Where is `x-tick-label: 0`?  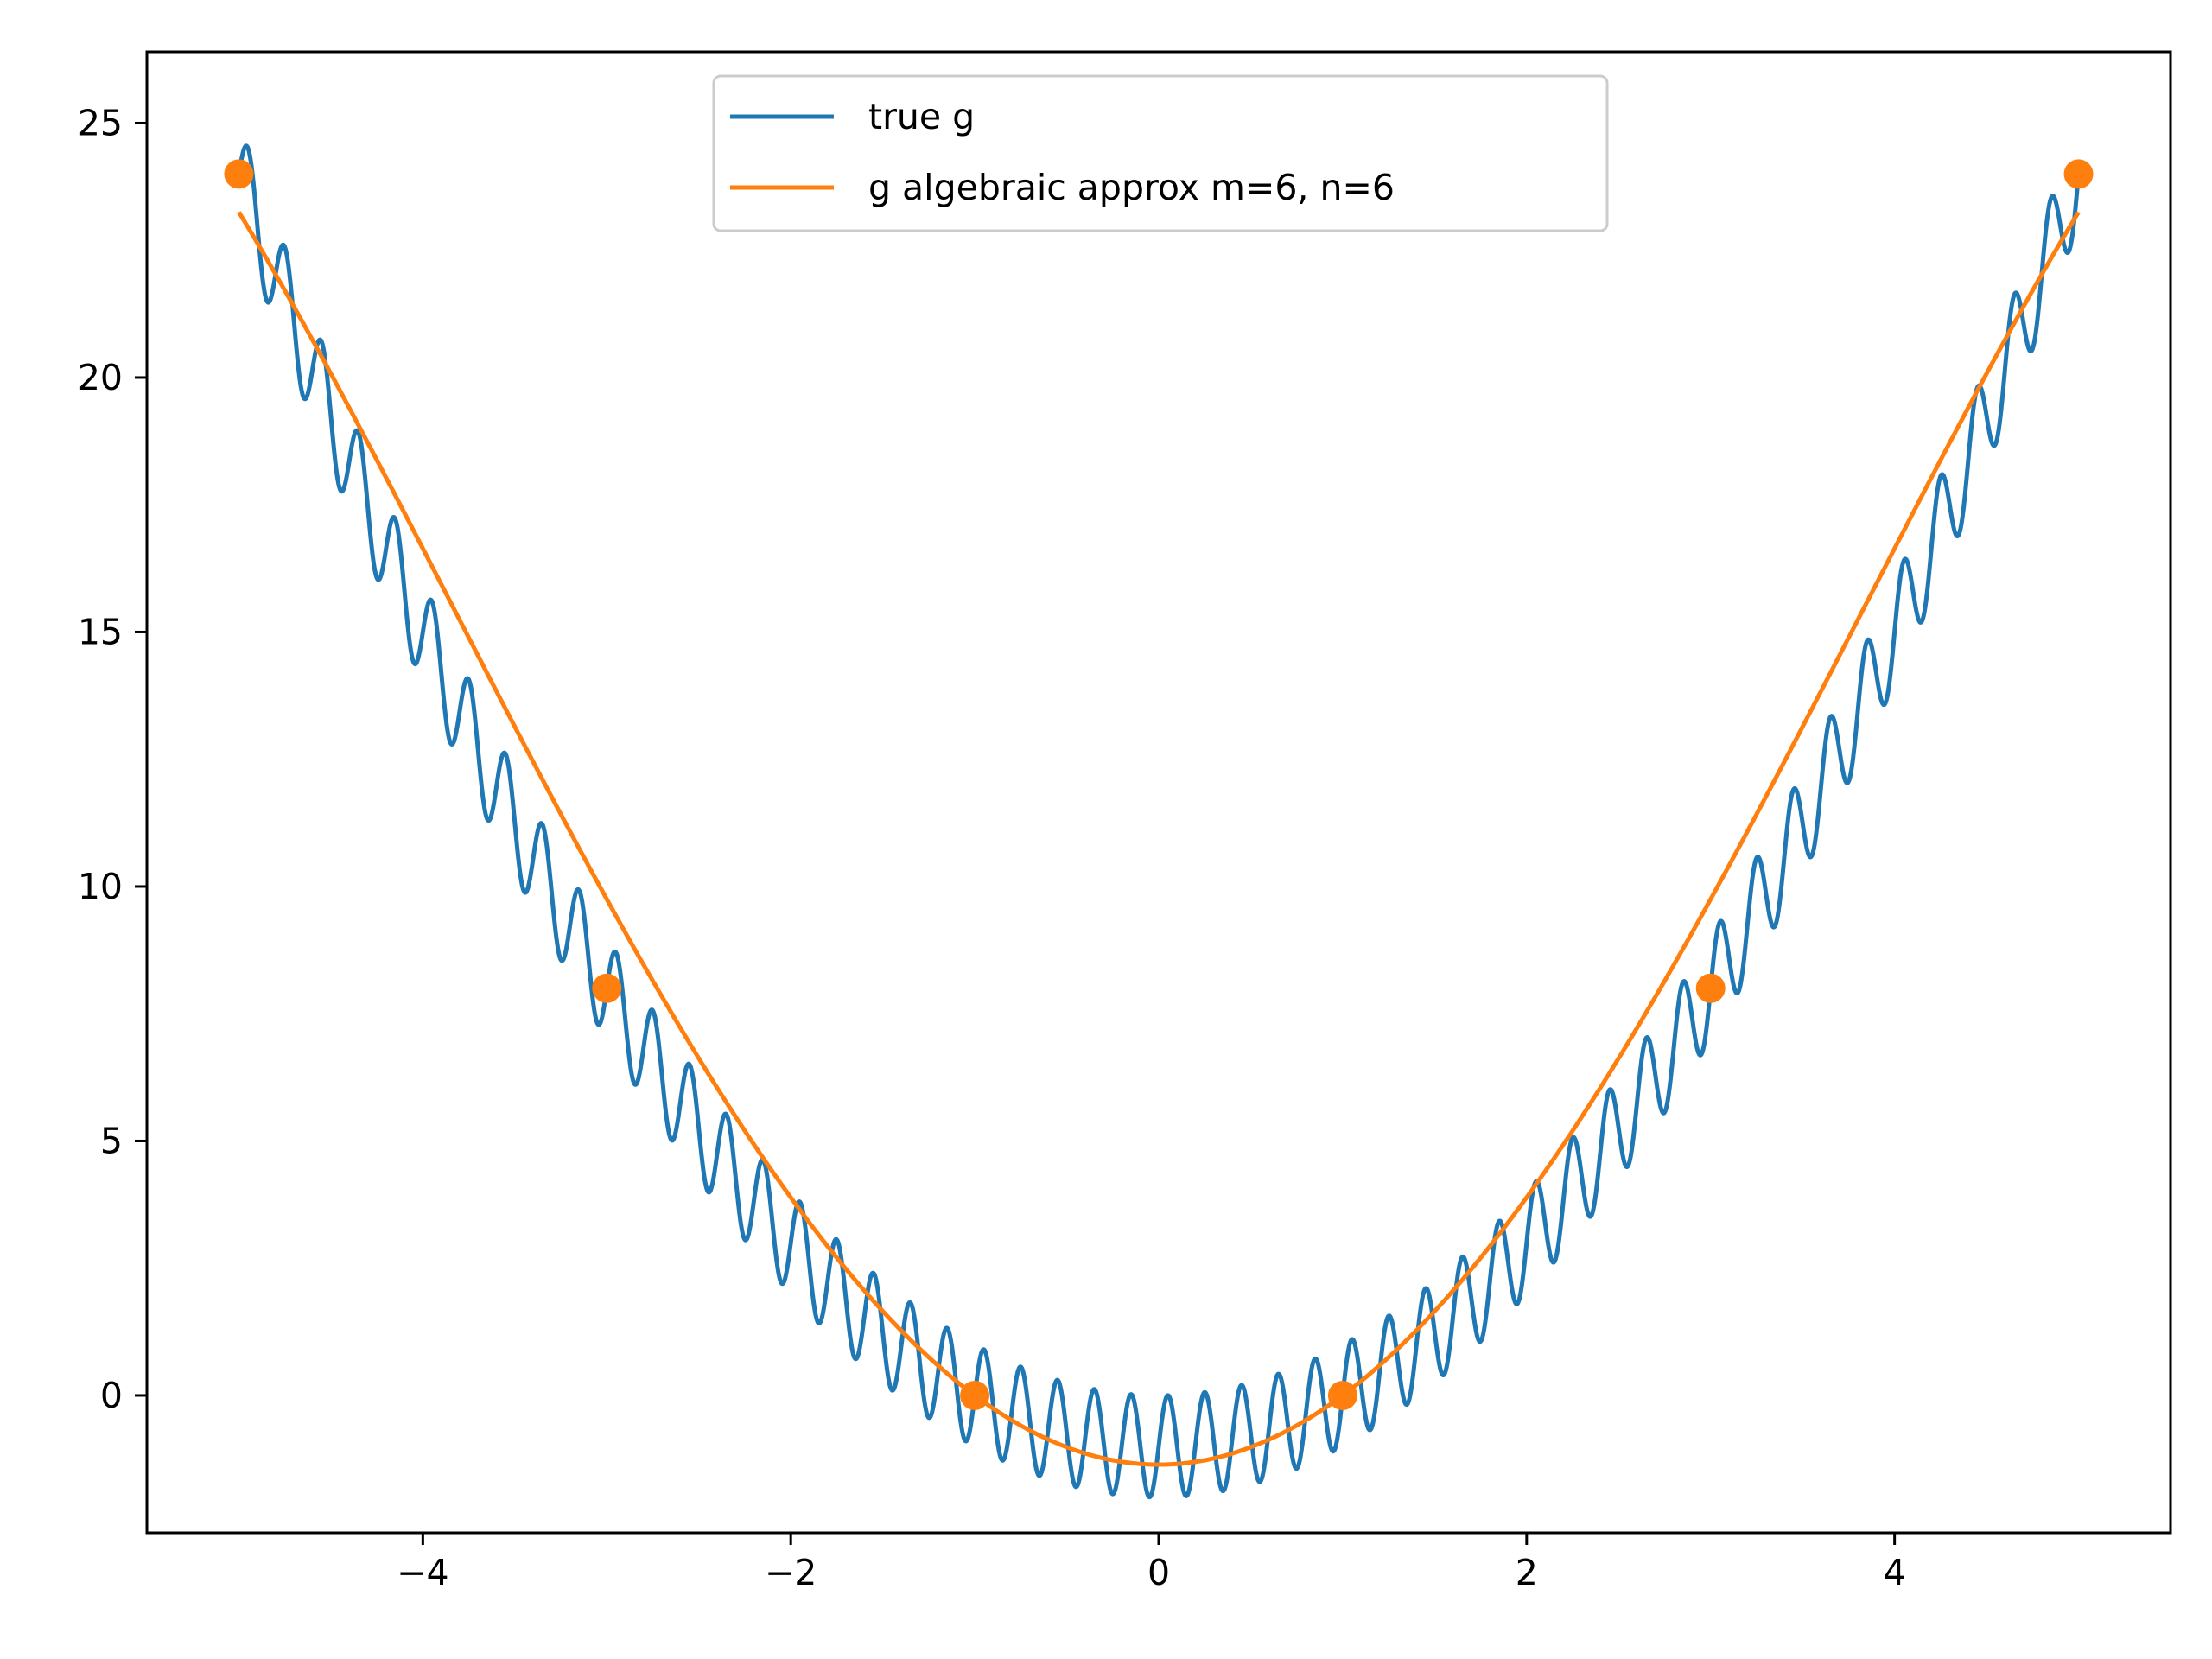
x-tick-label: 0 is located at coordinates (1158, 1572).